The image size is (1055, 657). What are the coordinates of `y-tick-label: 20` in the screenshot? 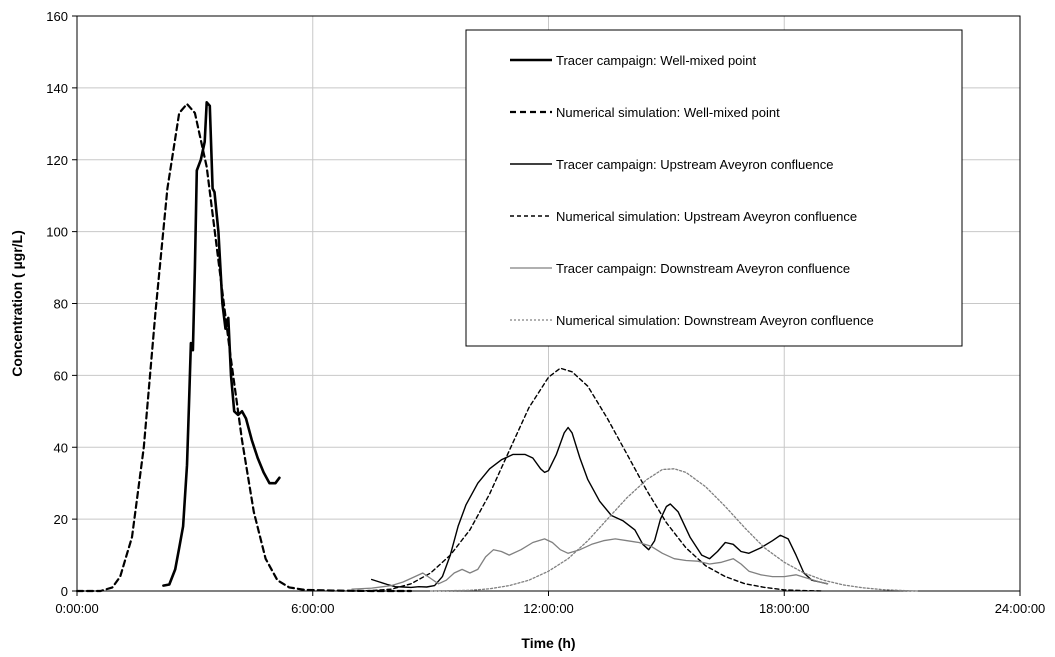 It's located at (61, 519).